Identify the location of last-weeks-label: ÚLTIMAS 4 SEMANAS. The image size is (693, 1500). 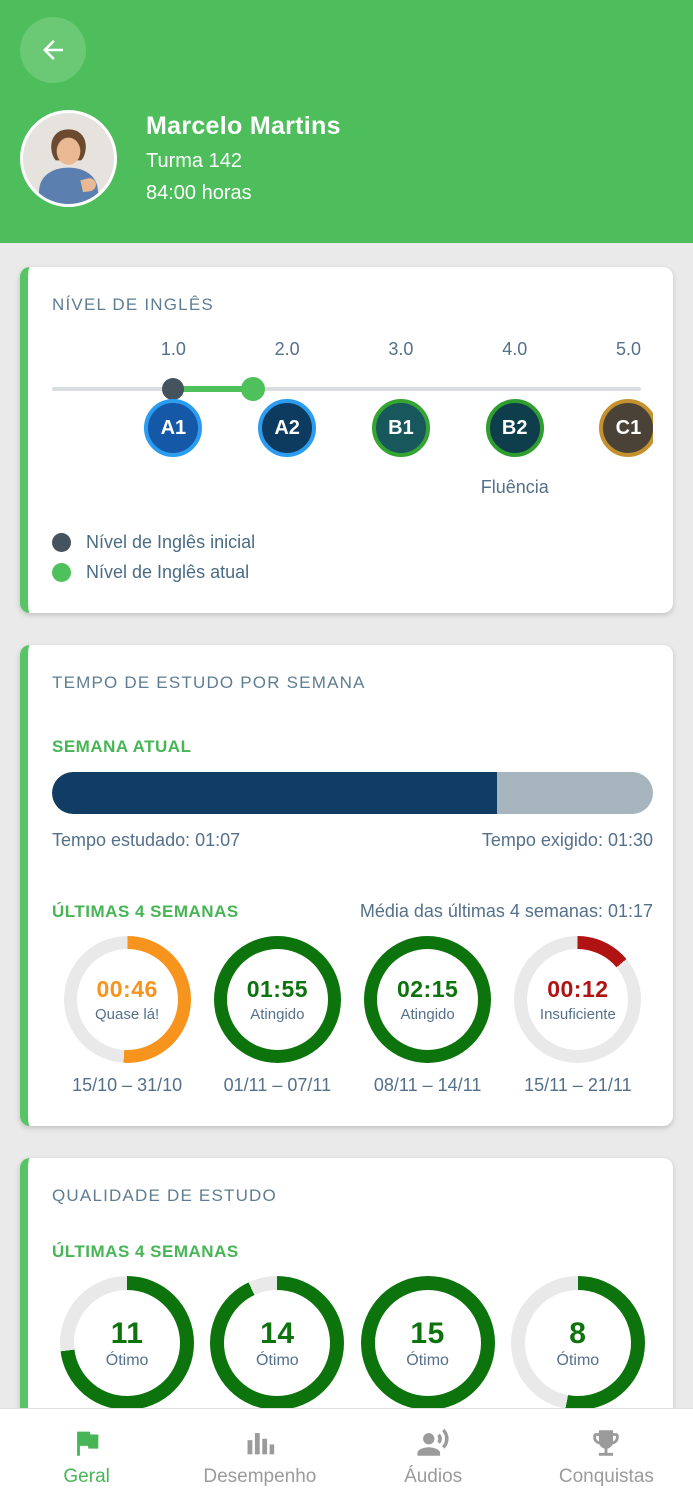
(145, 911).